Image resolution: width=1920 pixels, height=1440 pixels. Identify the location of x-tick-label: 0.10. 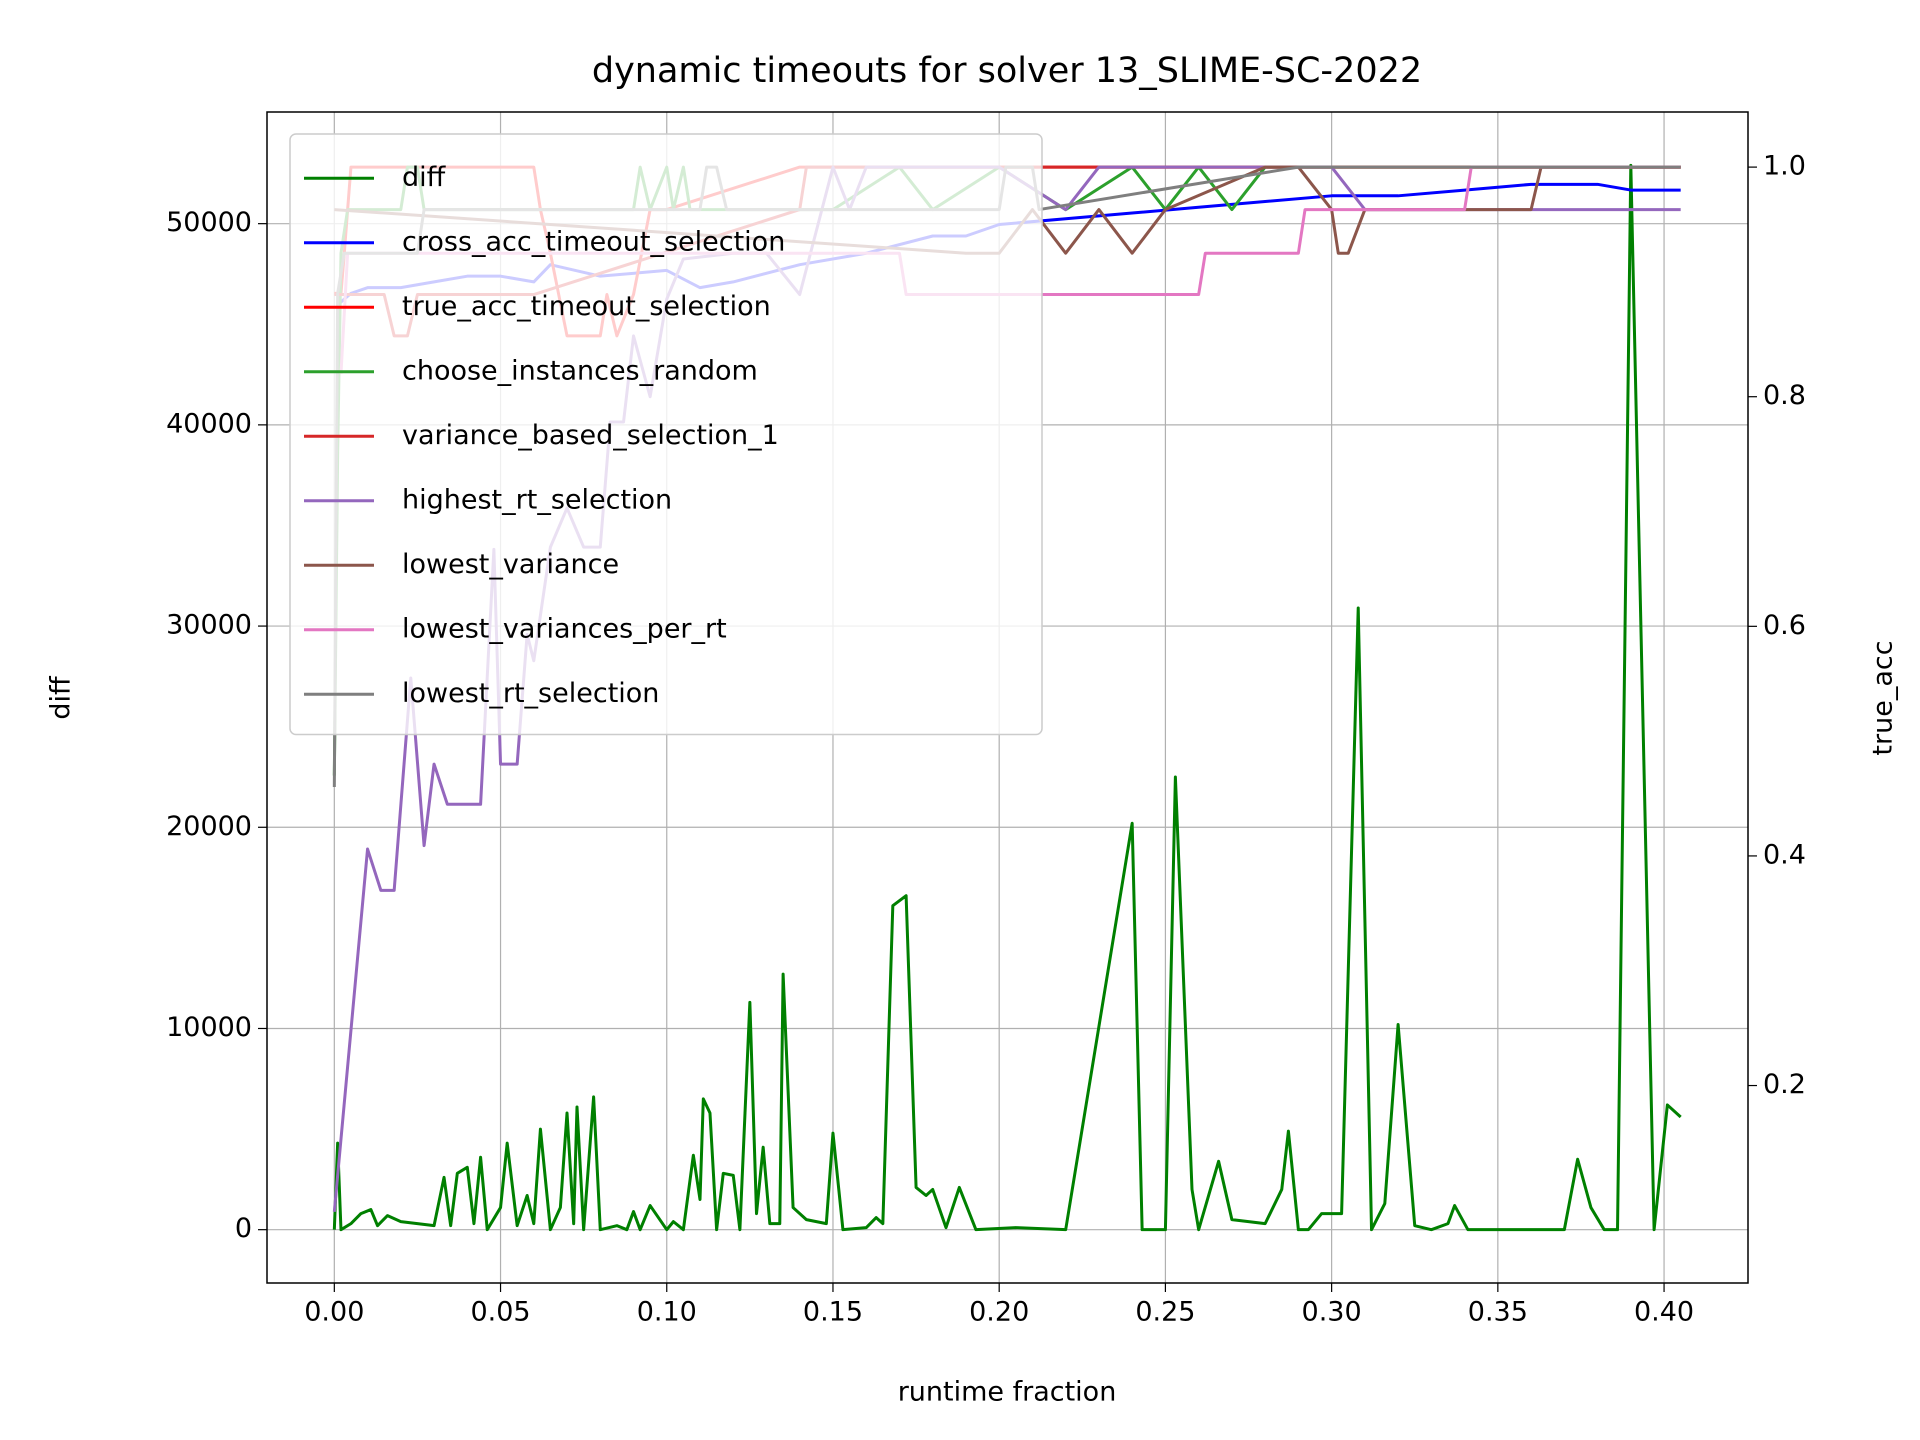
(667, 1312).